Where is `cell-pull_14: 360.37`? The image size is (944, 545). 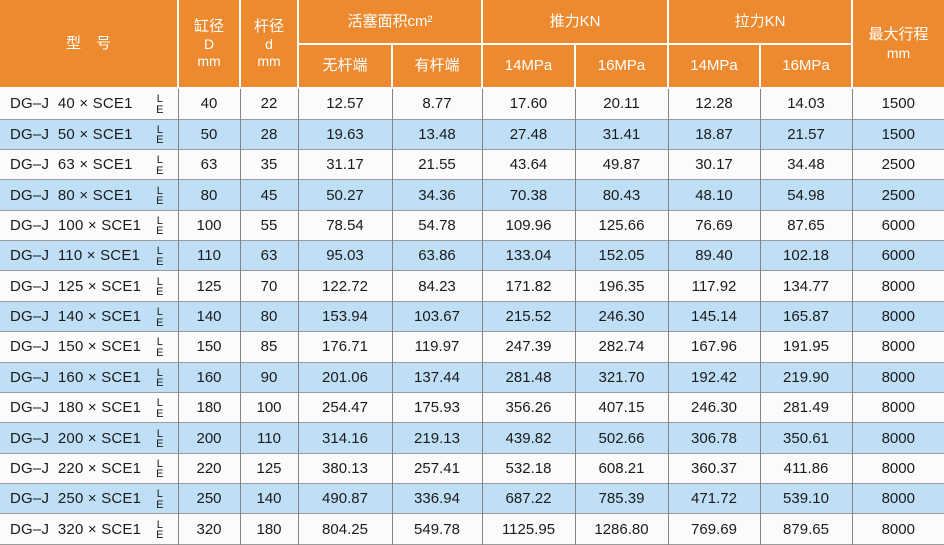 cell-pull_14: 360.37 is located at coordinates (713, 468).